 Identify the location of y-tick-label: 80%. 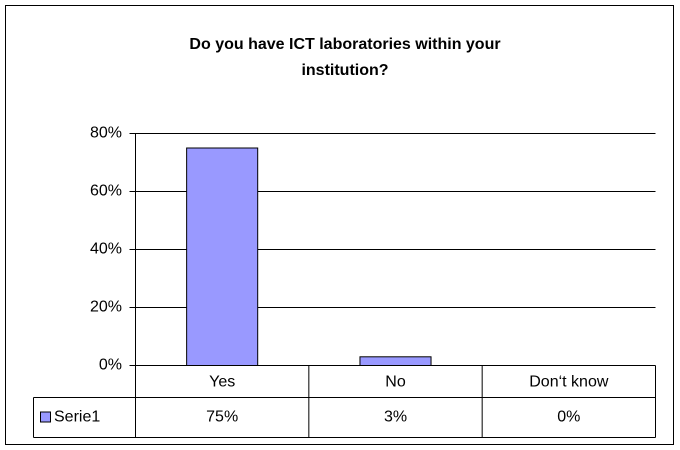
(106, 133).